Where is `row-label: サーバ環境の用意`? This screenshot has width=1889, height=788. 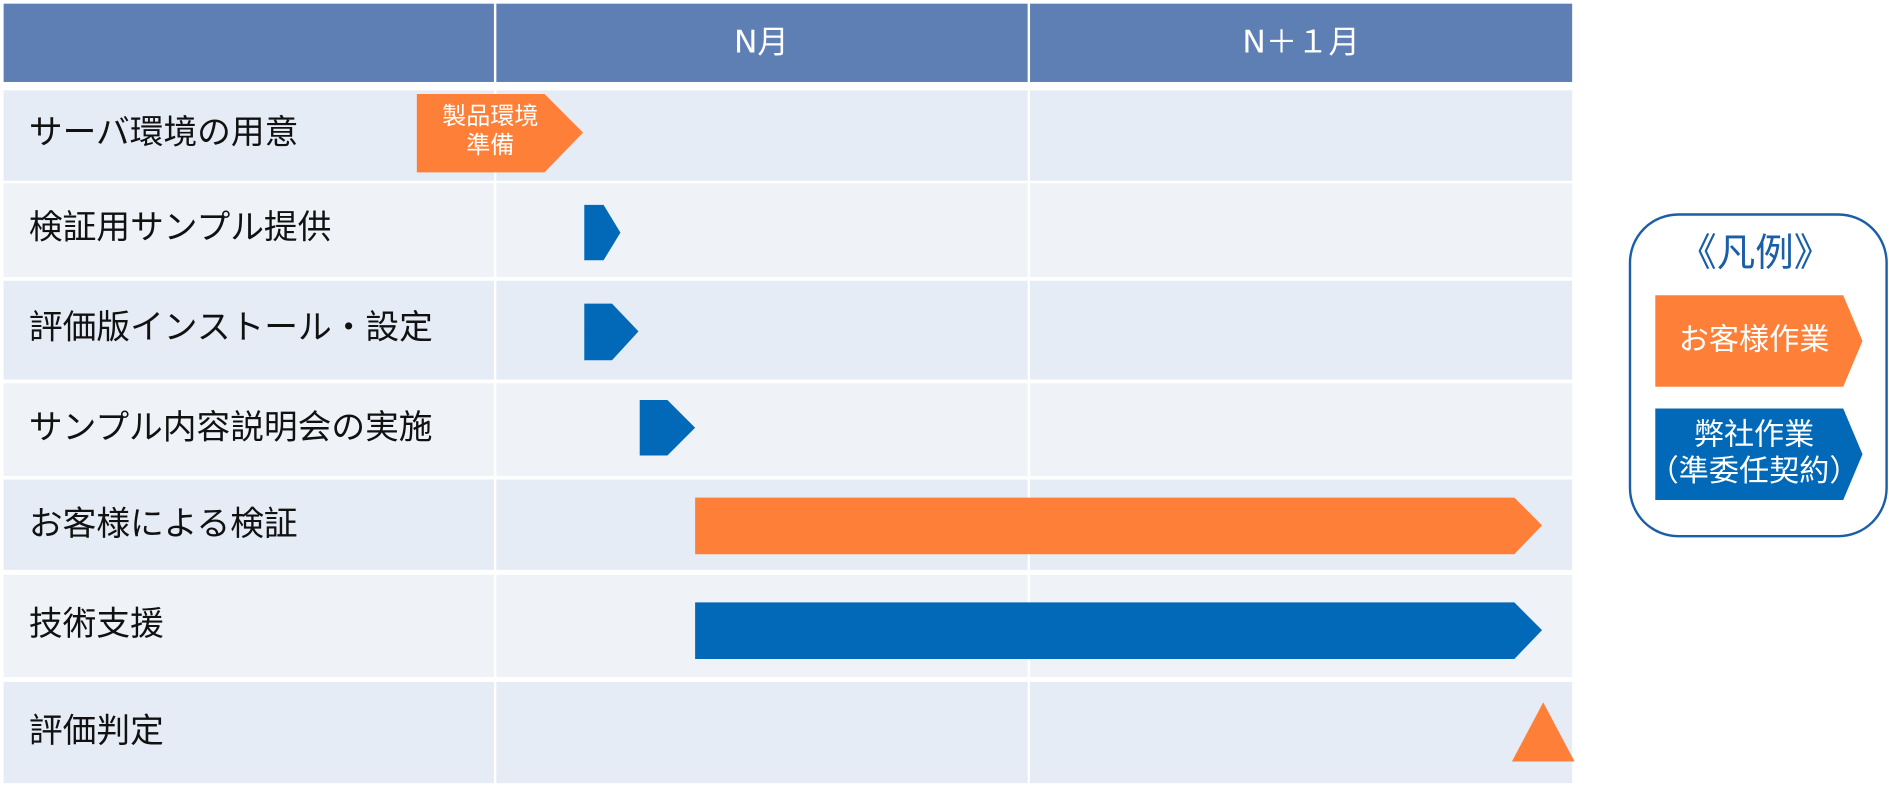
row-label: サーバ環境の用意 is located at coordinates (163, 131).